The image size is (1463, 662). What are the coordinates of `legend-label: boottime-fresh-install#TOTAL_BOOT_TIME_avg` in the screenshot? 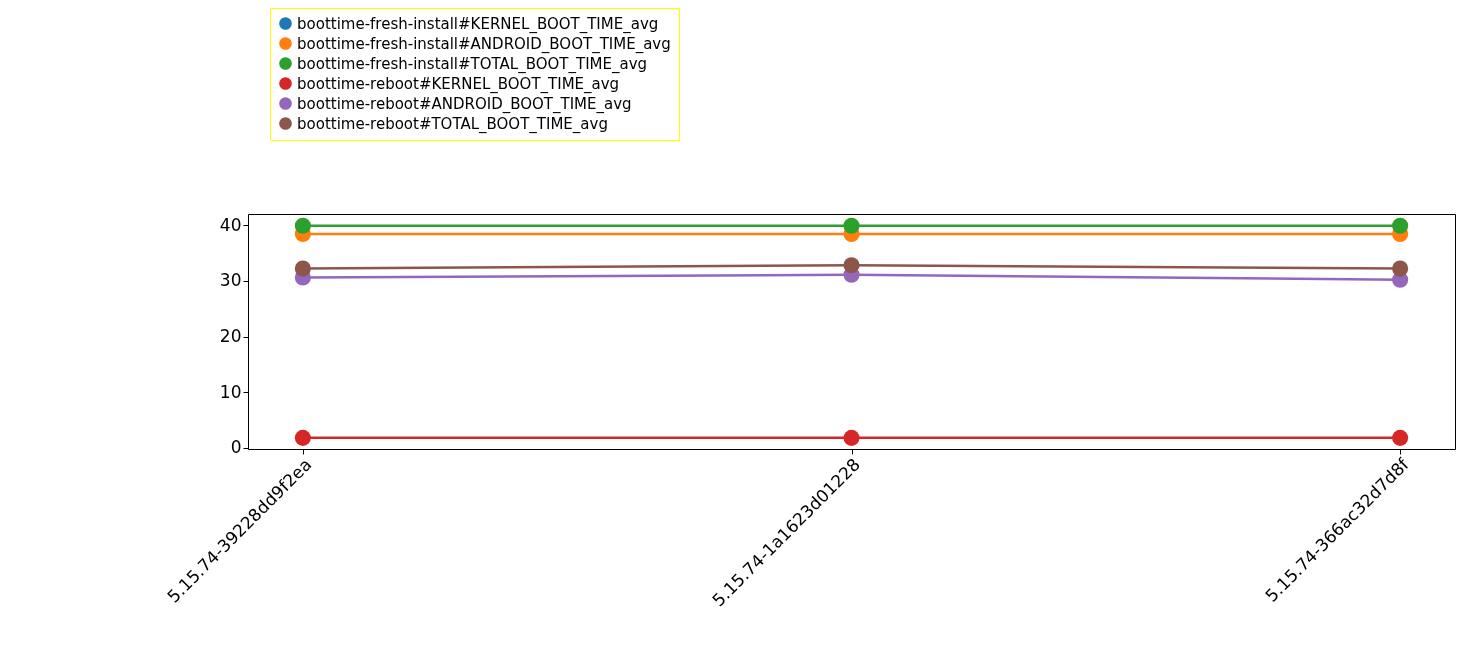 It's located at (472, 64).